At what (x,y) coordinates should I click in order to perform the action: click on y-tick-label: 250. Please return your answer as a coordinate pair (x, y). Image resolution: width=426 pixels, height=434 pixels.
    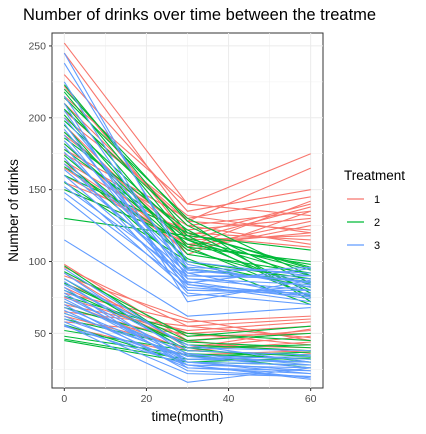
    Looking at the image, I should click on (37, 46).